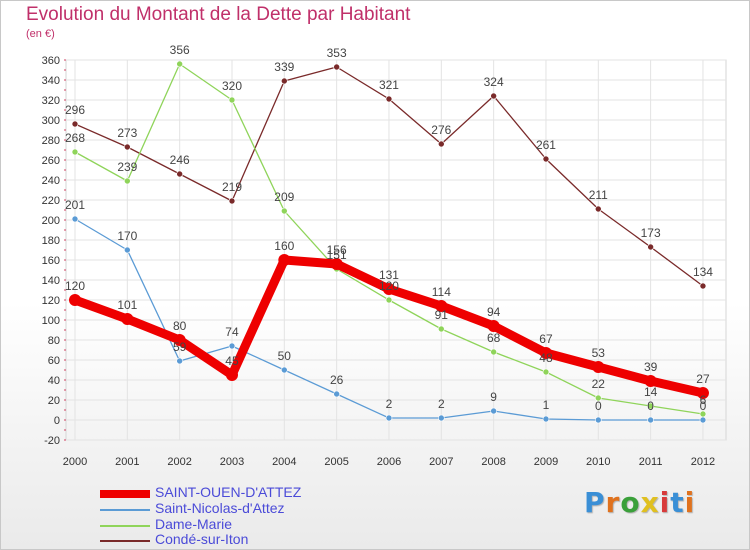 This screenshot has height=550, width=750. Describe the element at coordinates (651, 392) in the screenshot. I see `data-label: 14` at that location.